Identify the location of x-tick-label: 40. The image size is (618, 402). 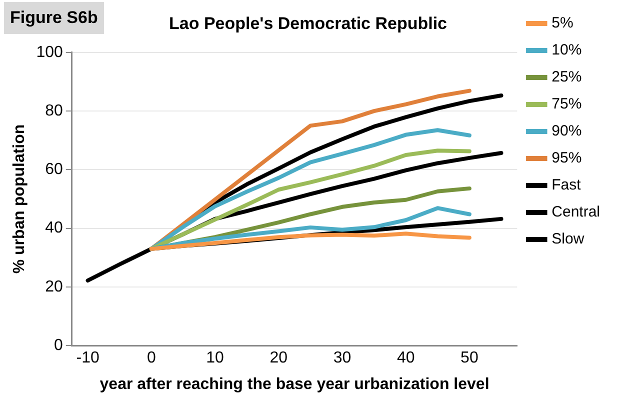
(405, 358).